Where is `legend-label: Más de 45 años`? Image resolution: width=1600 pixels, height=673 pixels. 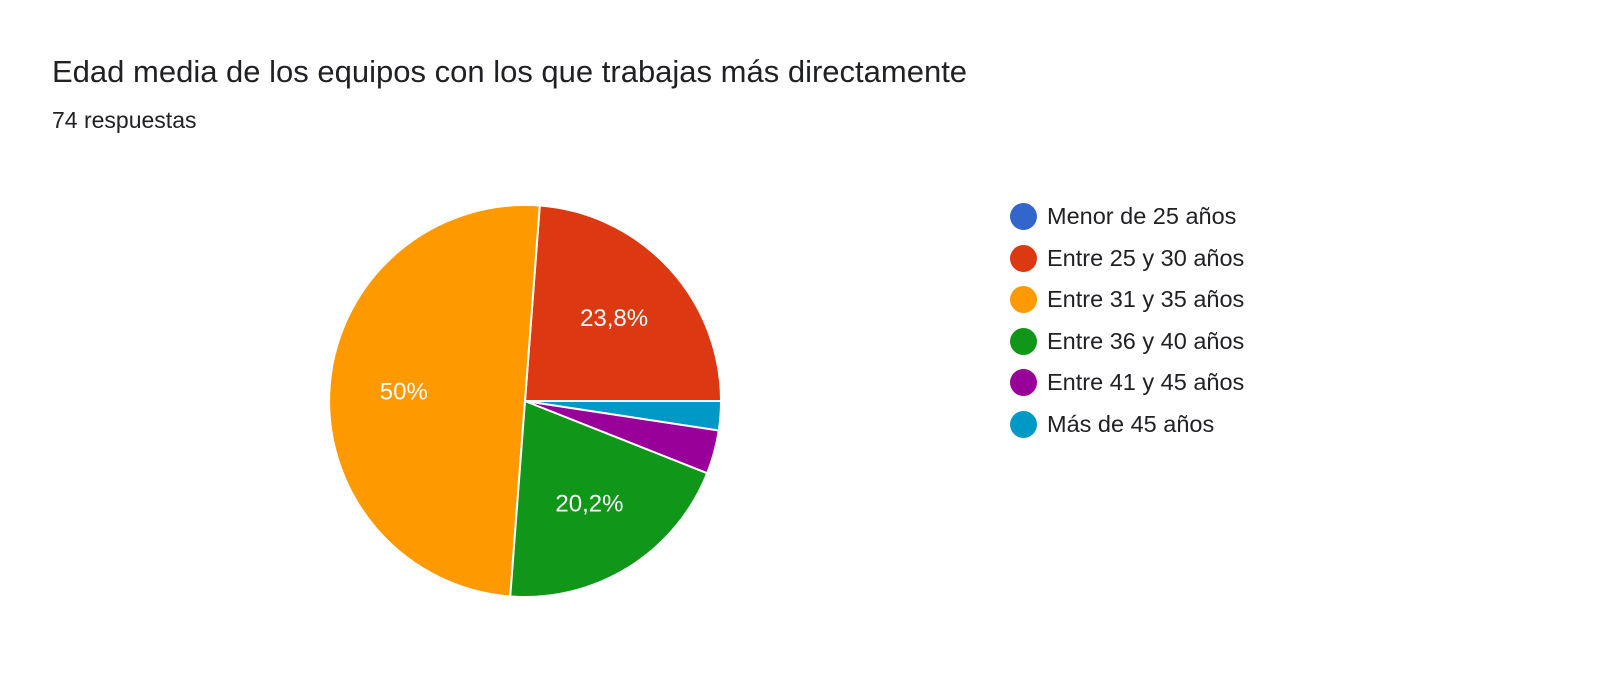 legend-label: Más de 45 años is located at coordinates (1131, 423).